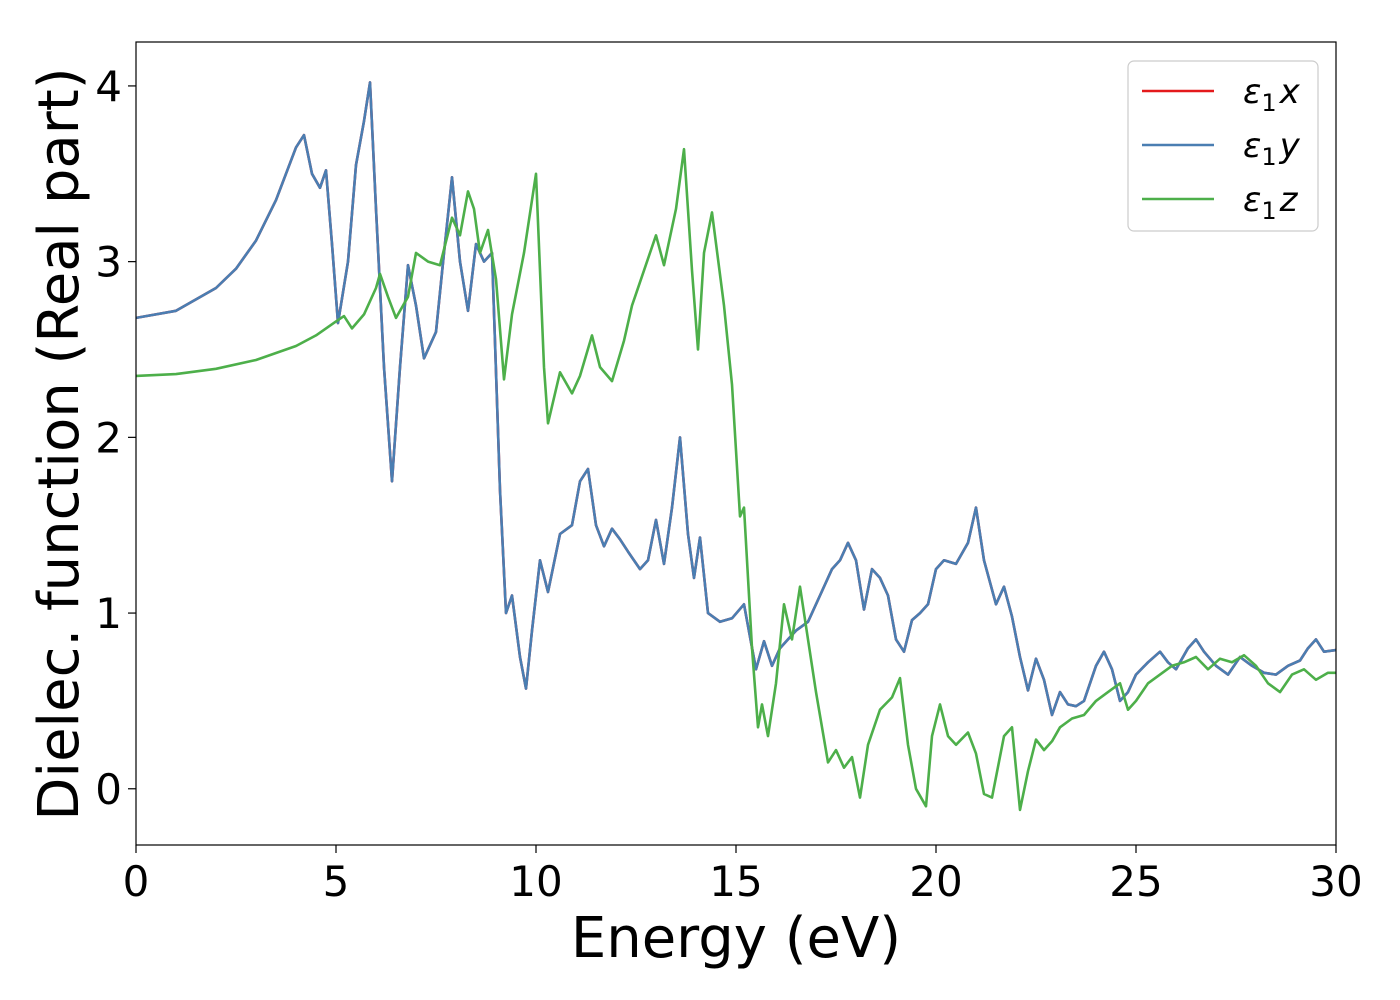 This screenshot has width=1400, height=1000. I want to click on x-tick-label: 30, so click(1335, 881).